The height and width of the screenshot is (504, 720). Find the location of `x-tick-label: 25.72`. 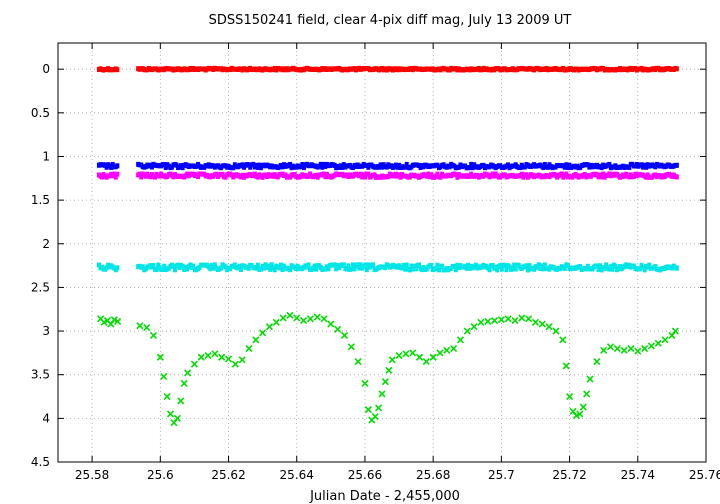

x-tick-label: 25.72 is located at coordinates (569, 475).